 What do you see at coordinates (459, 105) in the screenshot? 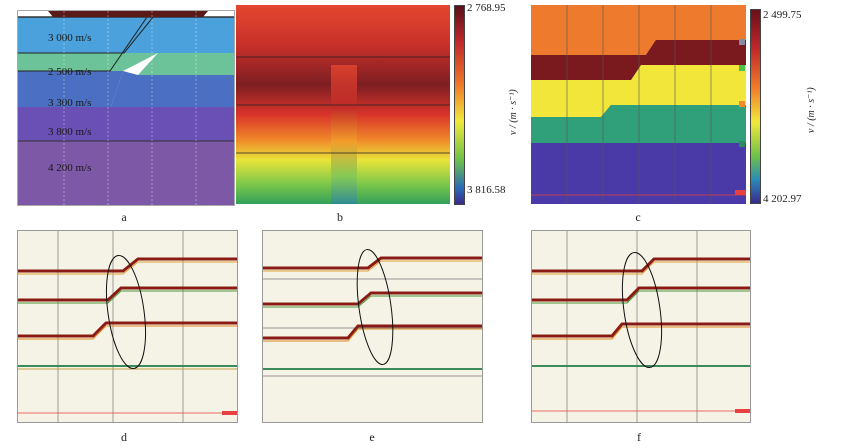
I see `colorbar-b` at bounding box center [459, 105].